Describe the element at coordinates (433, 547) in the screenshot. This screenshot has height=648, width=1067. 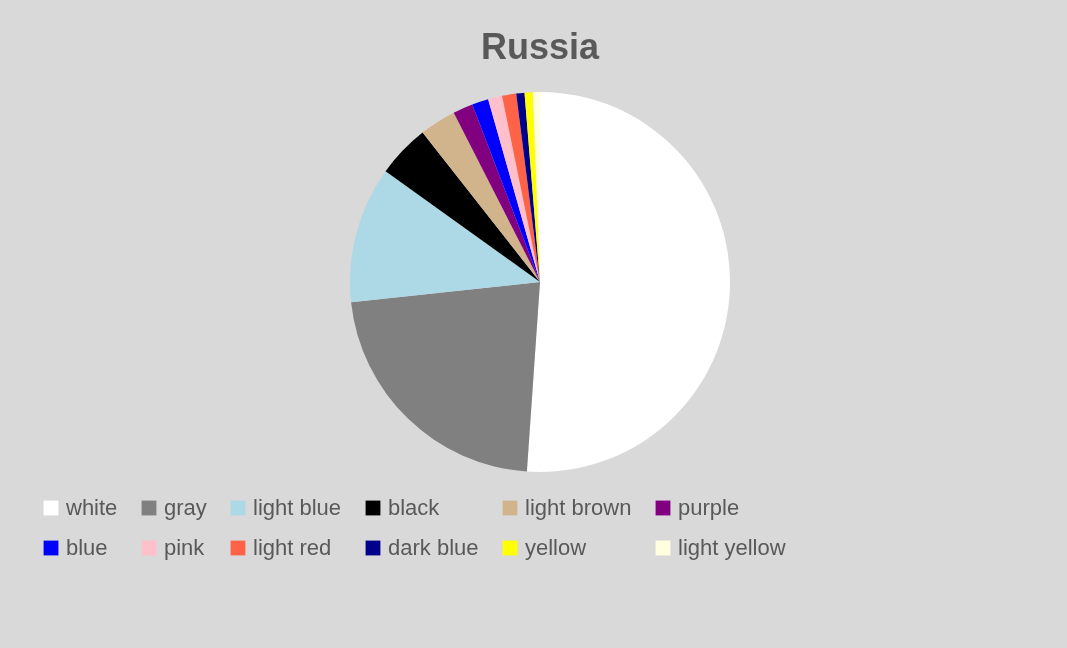
I see `legend-label: dark blue` at that location.